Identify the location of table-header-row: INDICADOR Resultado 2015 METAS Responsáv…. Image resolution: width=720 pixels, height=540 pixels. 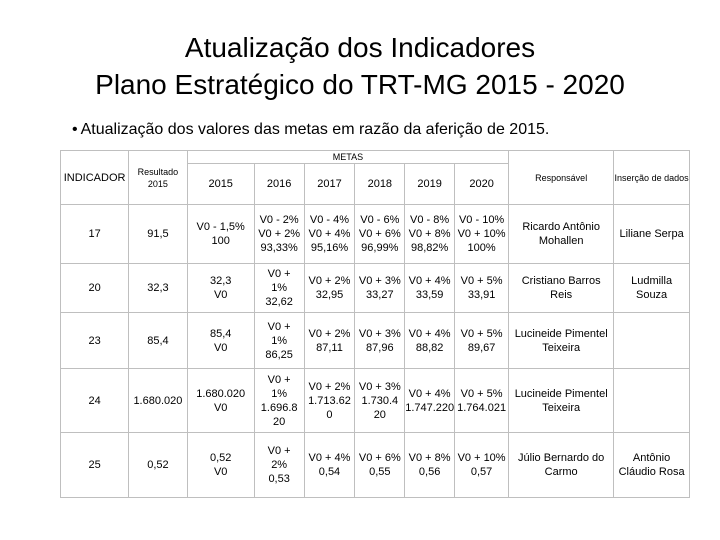
(374, 177).